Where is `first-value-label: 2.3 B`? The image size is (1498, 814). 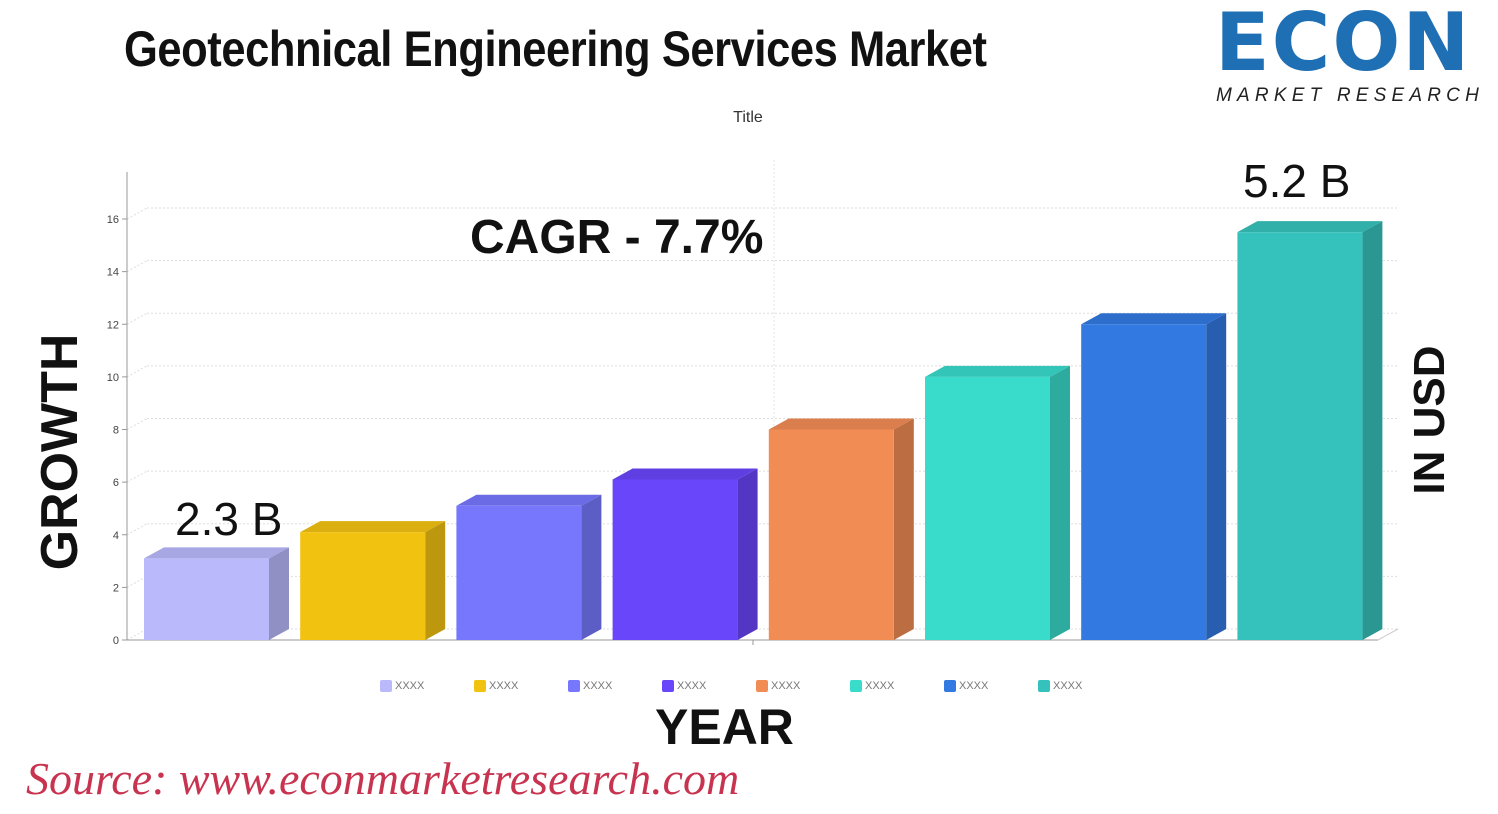
first-value-label: 2.3 B is located at coordinates (229, 519).